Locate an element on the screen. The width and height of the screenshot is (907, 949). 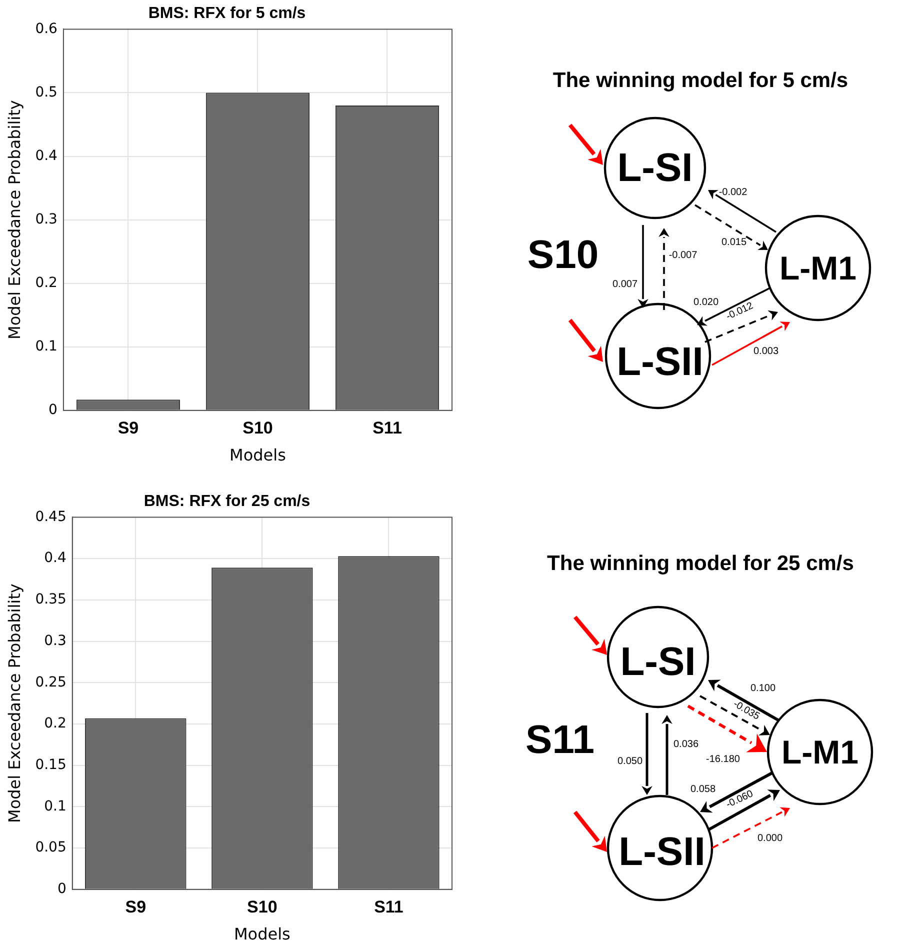
y-tick-label: 0.45 is located at coordinates (50, 516).